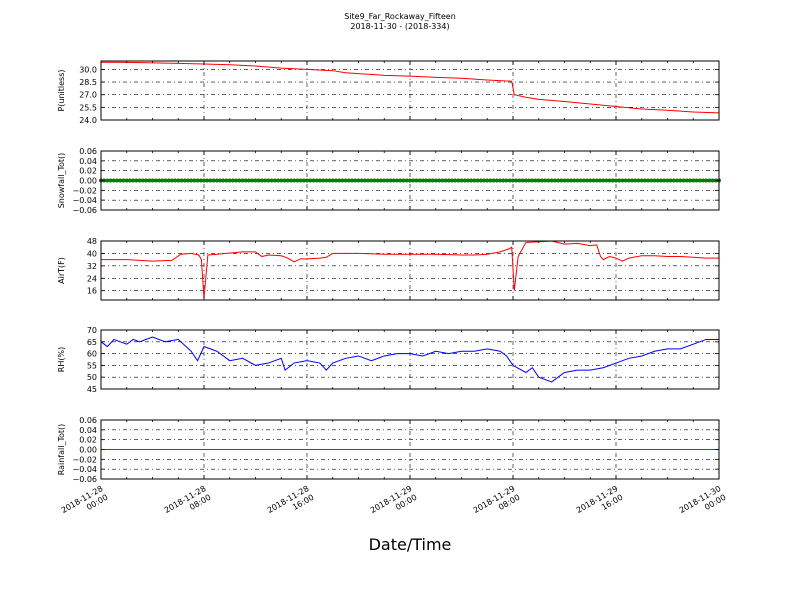 The width and height of the screenshot is (800, 600). I want to click on y-tick-label: 32, so click(92, 266).